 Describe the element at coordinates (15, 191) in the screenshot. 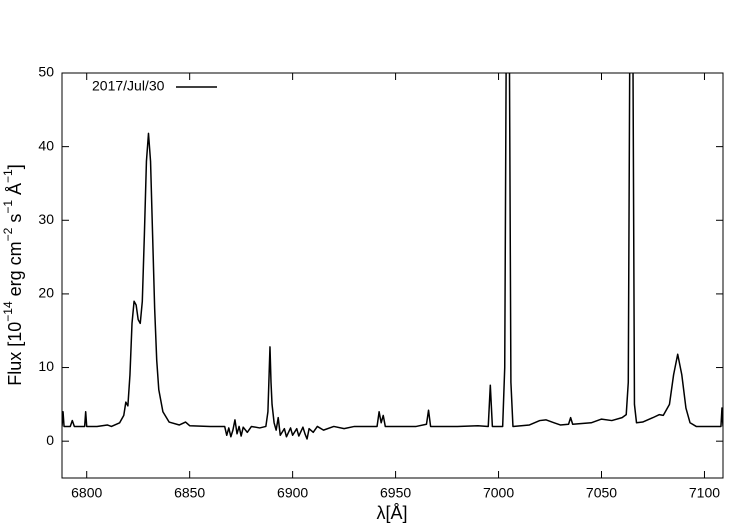

I see `y-axis-title-part: Å` at that location.